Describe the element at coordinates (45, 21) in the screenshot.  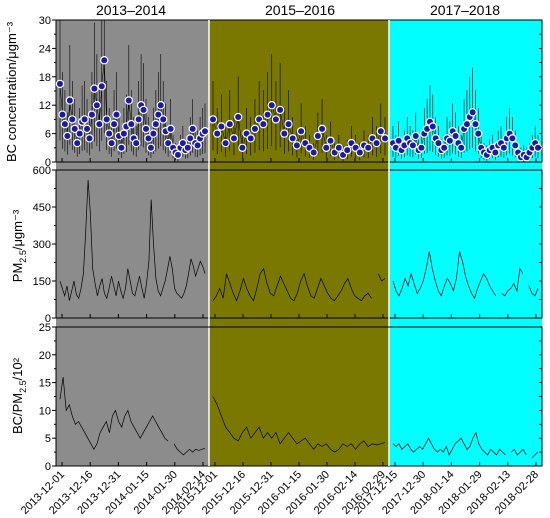
I see `y-tick-label: 30` at that location.